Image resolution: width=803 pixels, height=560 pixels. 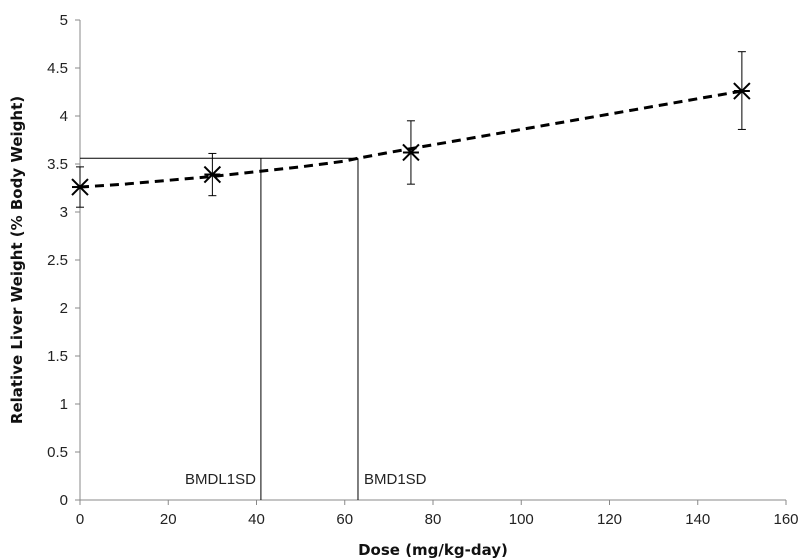 I want to click on x-axis-title: Dose (mg/kg-day), so click(x=433, y=550).